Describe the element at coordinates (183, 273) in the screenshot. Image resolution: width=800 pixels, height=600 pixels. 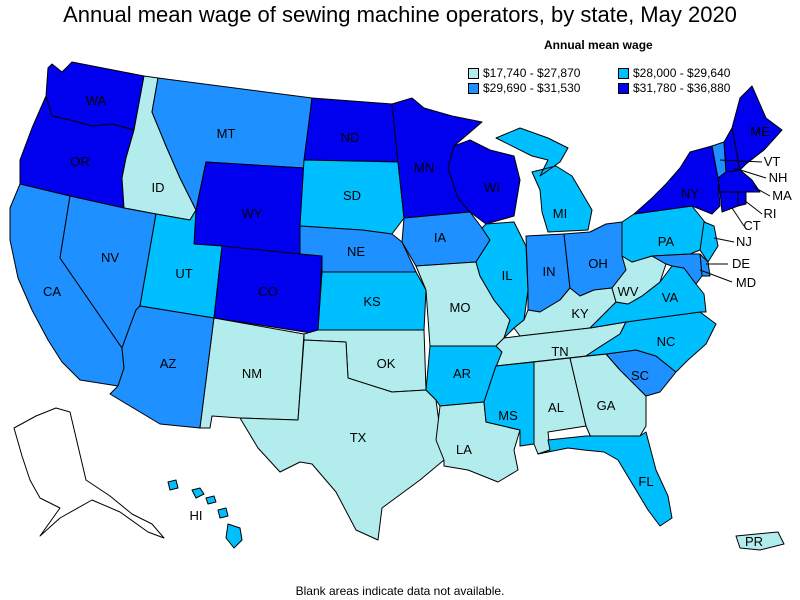
I see `label-ut: UT` at that location.